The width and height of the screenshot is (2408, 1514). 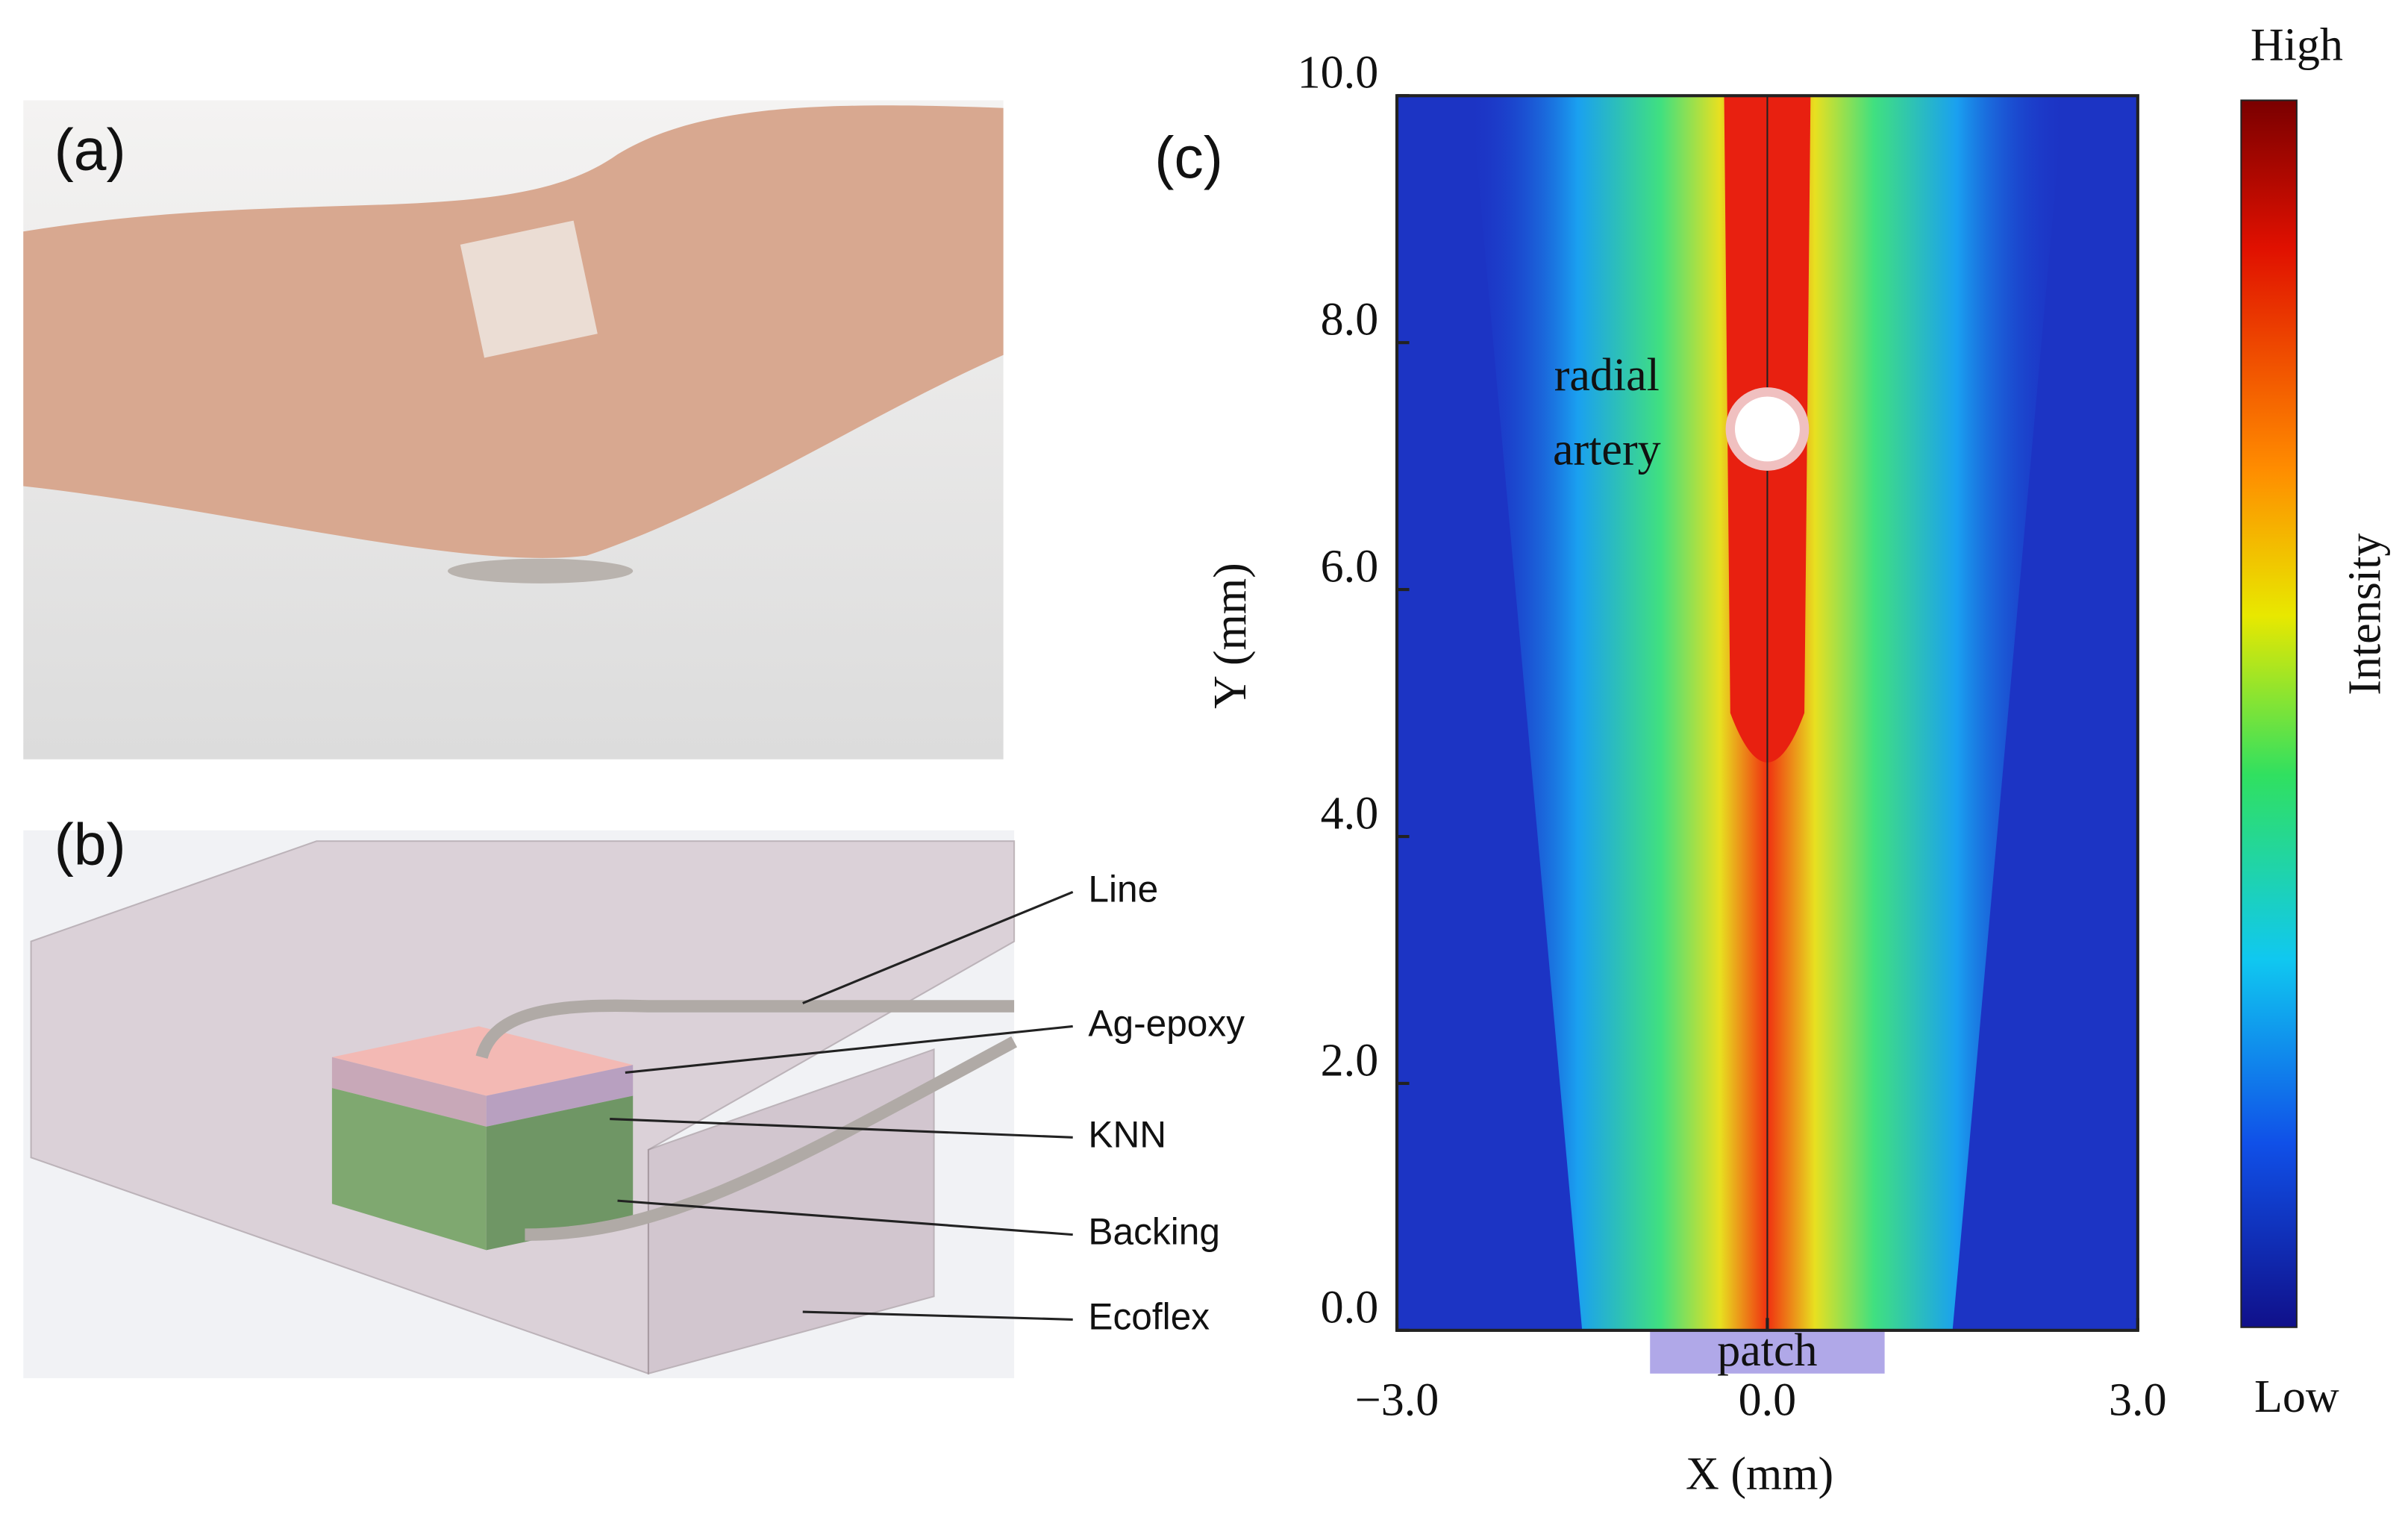 What do you see at coordinates (1127, 1134) in the screenshot?
I see `diagram-label: KNN` at bounding box center [1127, 1134].